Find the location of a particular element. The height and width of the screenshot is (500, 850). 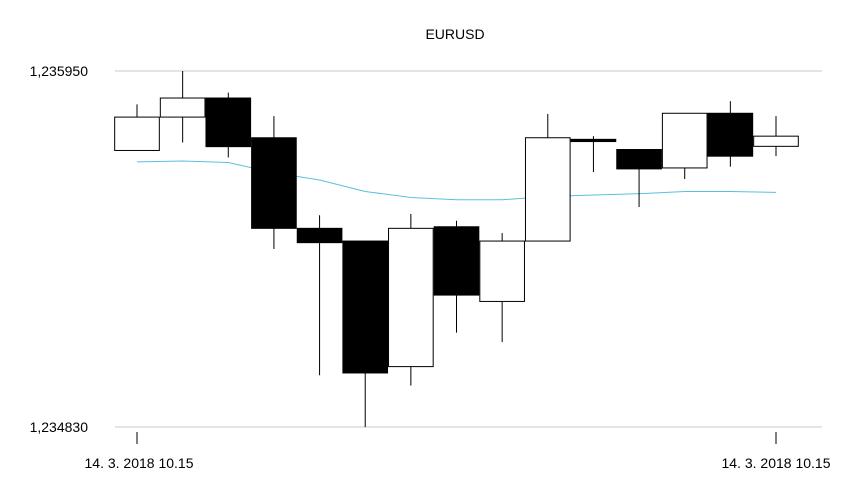

x-tick-label-left: 14. 3. 2018 10.15 is located at coordinates (139, 463).